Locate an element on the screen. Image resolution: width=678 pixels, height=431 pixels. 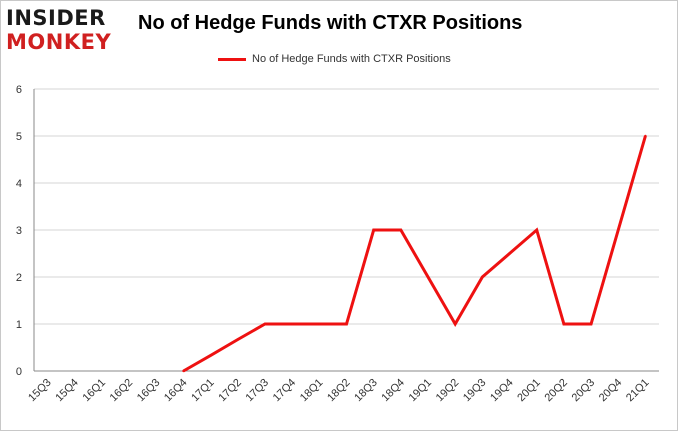
x-tick-label: 19Q1 is located at coordinates (421, 391).